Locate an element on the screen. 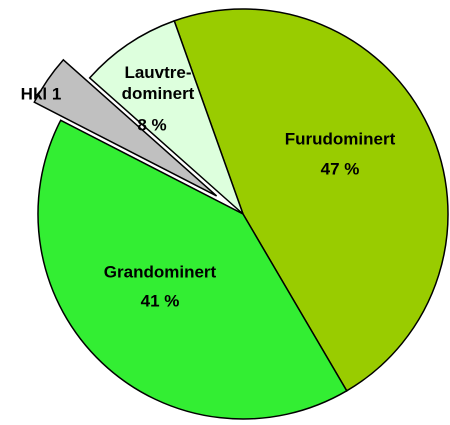 The height and width of the screenshot is (425, 450). data-label: Lauvtre-dominert is located at coordinates (158, 83).